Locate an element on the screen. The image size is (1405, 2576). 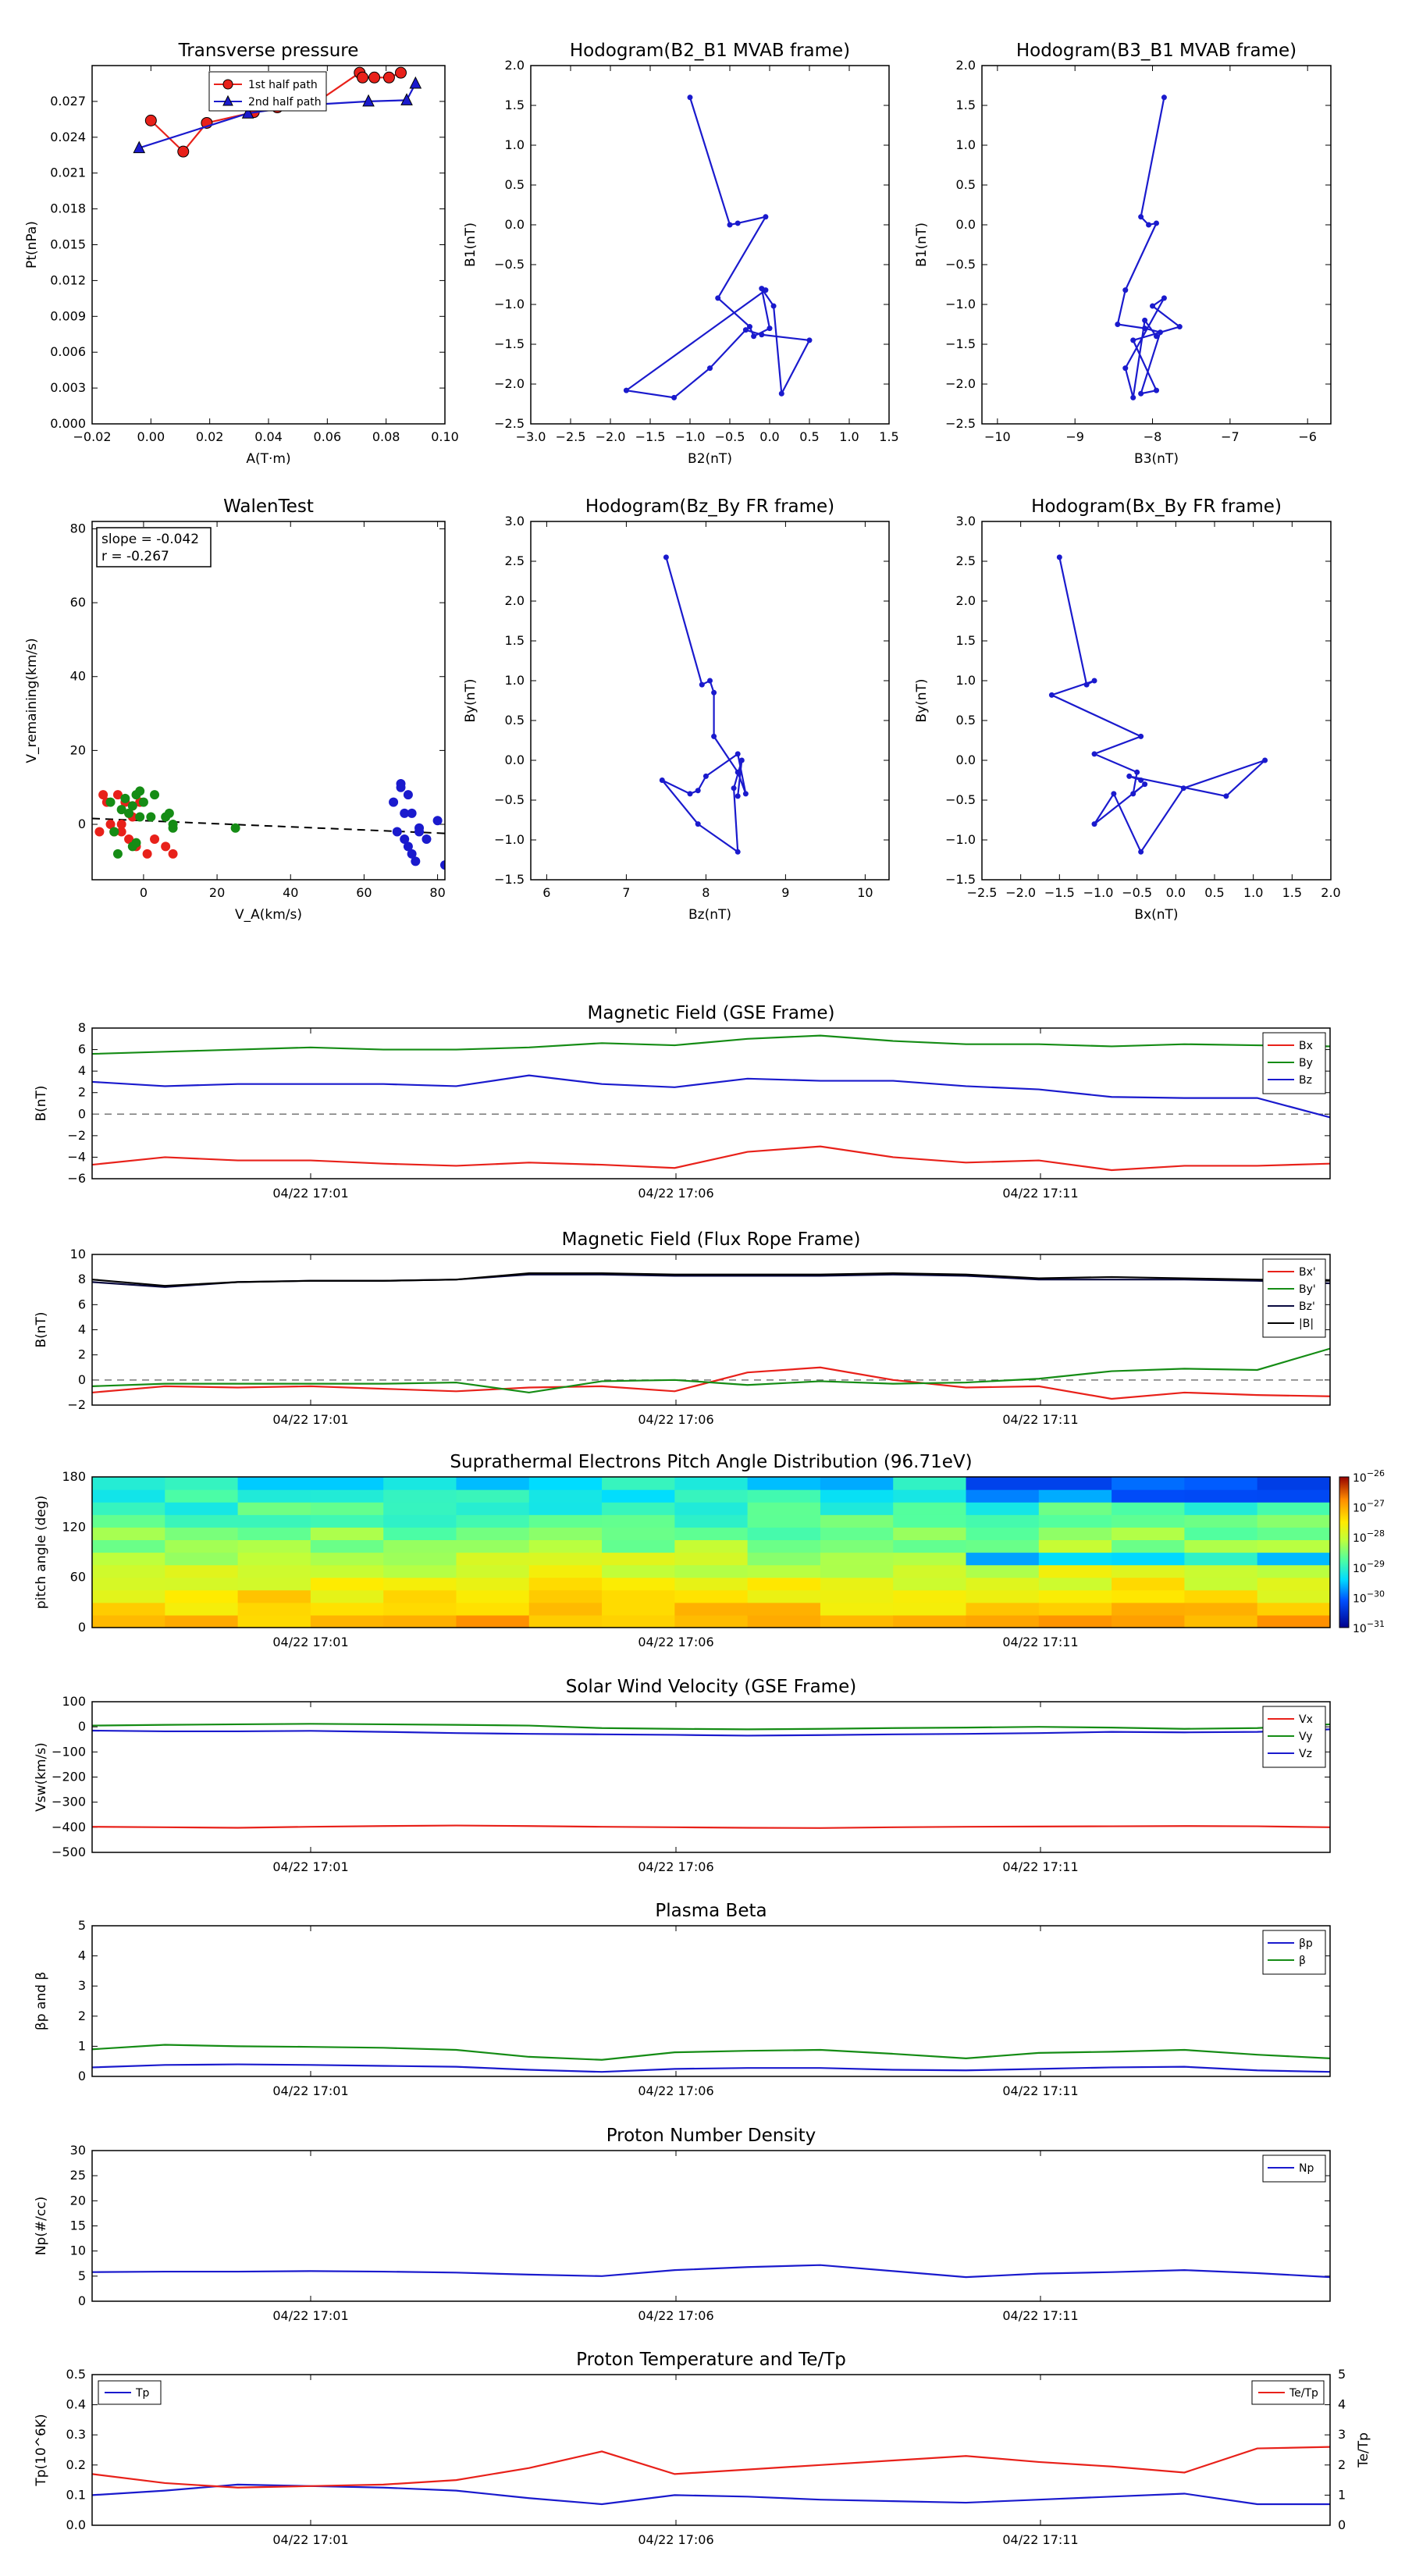
fit-line is located at coordinates (269, 825).